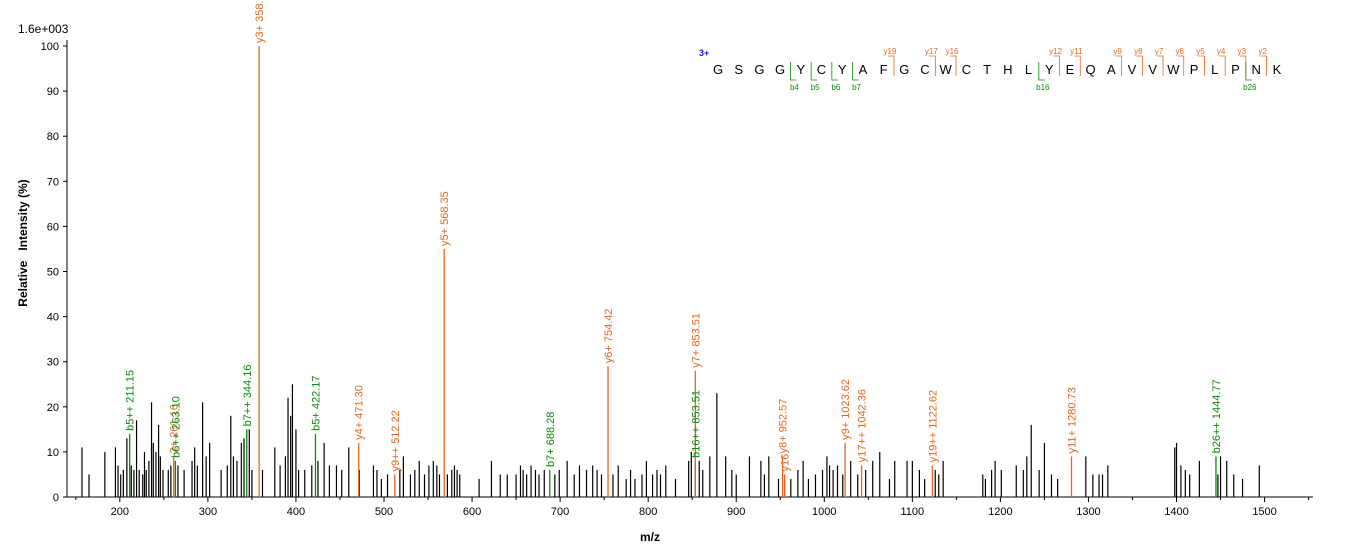  What do you see at coordinates (786, 463) in the screenshot?
I see `peak-label: y16` at bounding box center [786, 463].